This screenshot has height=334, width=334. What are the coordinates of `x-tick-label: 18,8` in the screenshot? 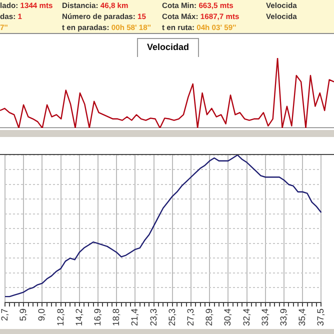 It's located at (116, 317).